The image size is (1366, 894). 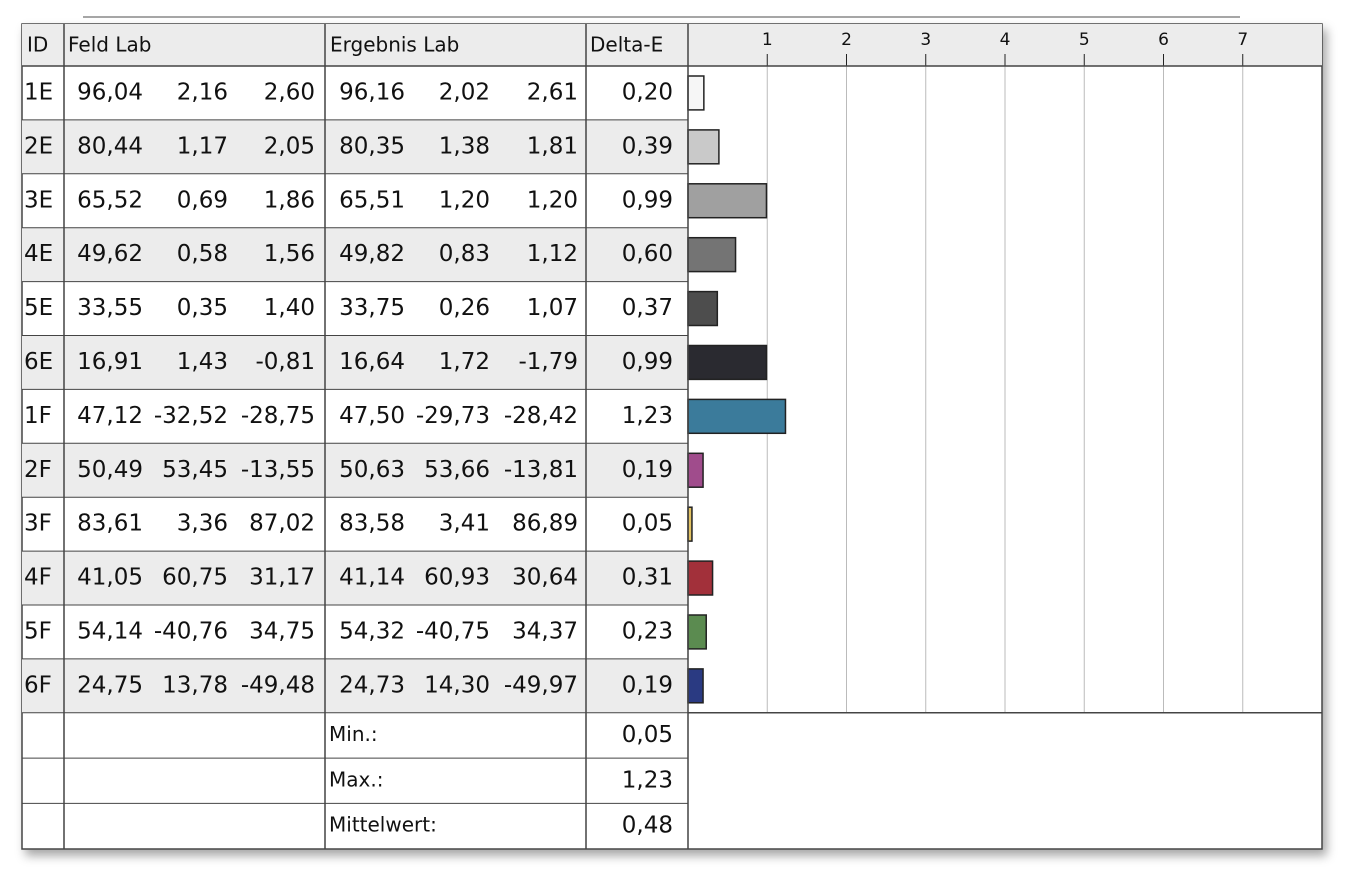 What do you see at coordinates (353, 734) in the screenshot?
I see `summary-label: Min.:` at bounding box center [353, 734].